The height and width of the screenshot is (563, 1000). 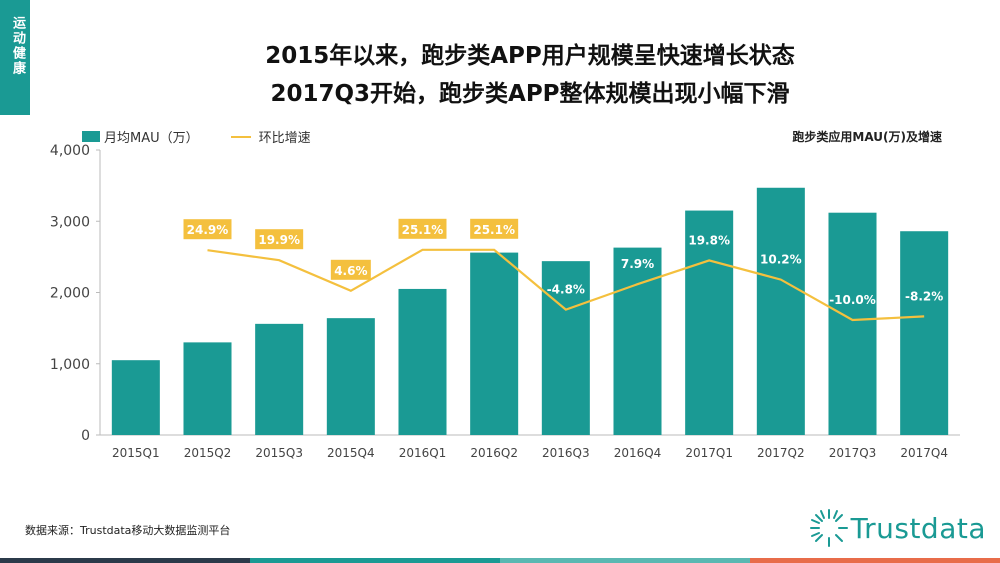 What do you see at coordinates (709, 322) in the screenshot?
I see `bar-2017Q1` at bounding box center [709, 322].